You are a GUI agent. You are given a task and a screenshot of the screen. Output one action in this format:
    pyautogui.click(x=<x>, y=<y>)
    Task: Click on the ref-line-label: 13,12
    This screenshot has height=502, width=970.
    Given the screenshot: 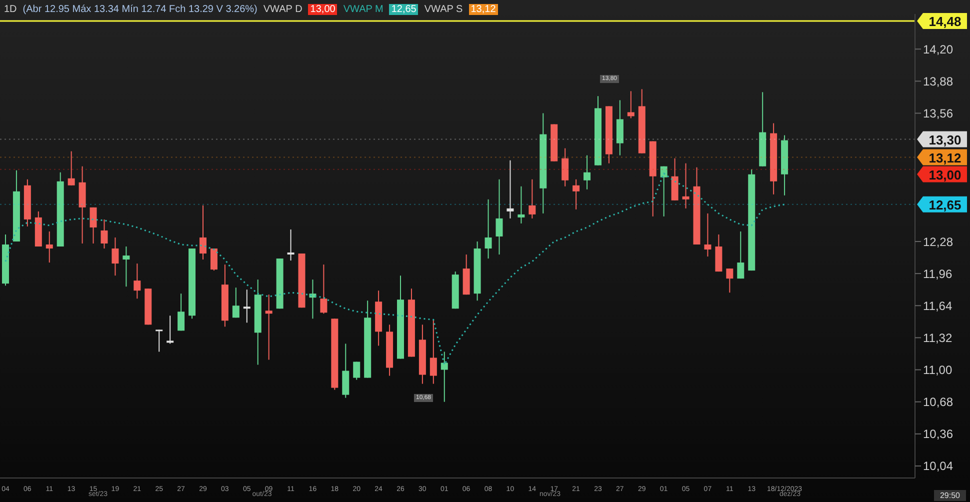 What is the action you would take?
    pyautogui.click(x=945, y=158)
    